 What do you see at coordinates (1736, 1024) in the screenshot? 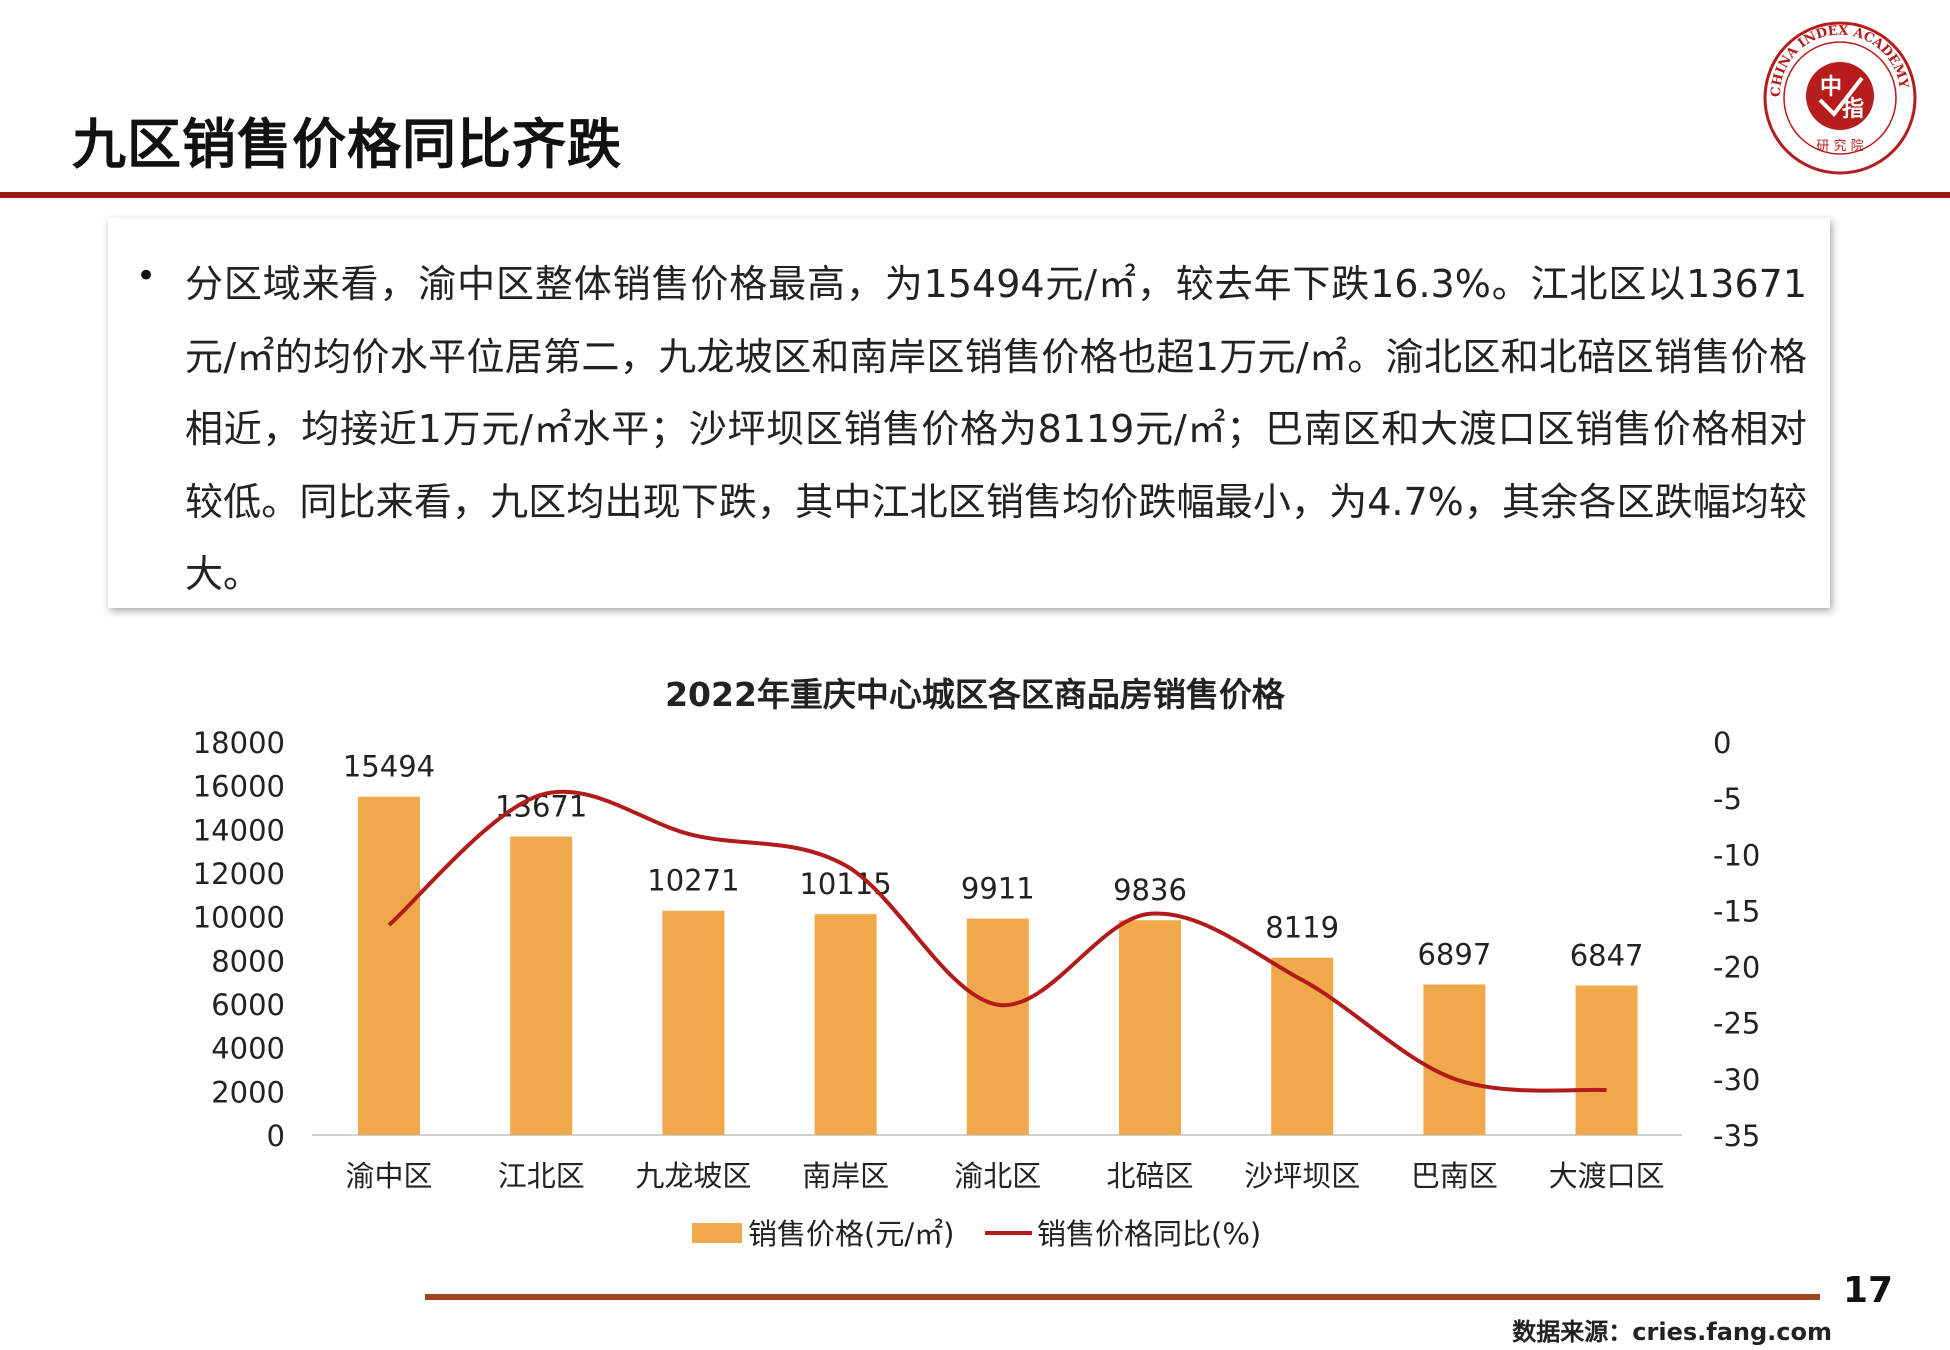
I see `right-axis-tick: -25` at bounding box center [1736, 1024].